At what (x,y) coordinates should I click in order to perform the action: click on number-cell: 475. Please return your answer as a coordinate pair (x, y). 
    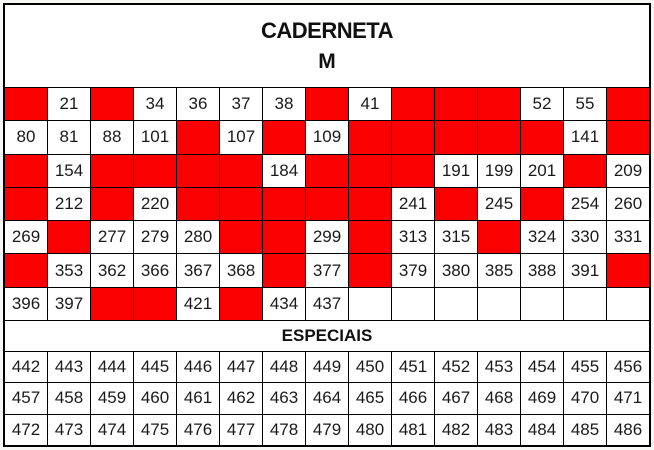
    Looking at the image, I should click on (155, 429).